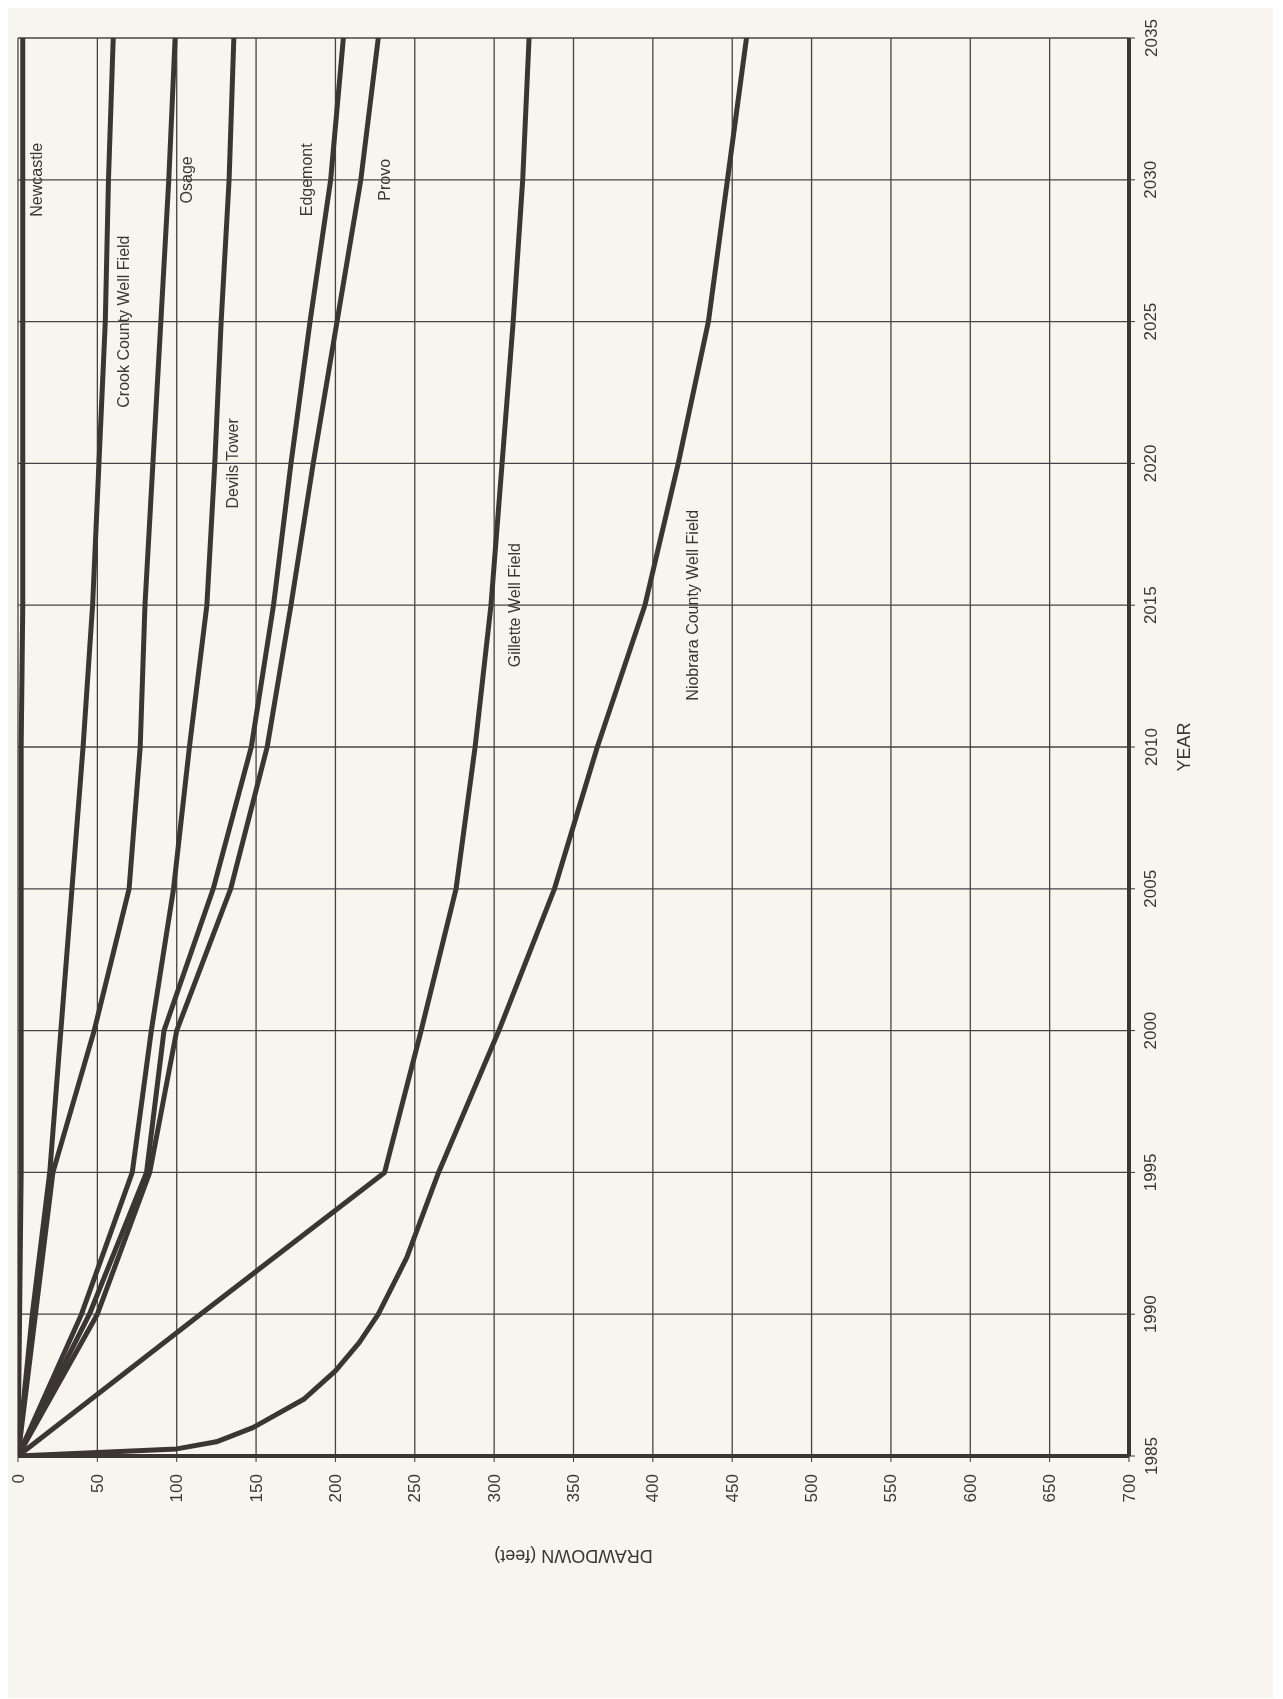 Image resolution: width=1283 pixels, height=1699 pixels. Describe the element at coordinates (97, 1483) in the screenshot. I see `x-tick-label: 50` at that location.